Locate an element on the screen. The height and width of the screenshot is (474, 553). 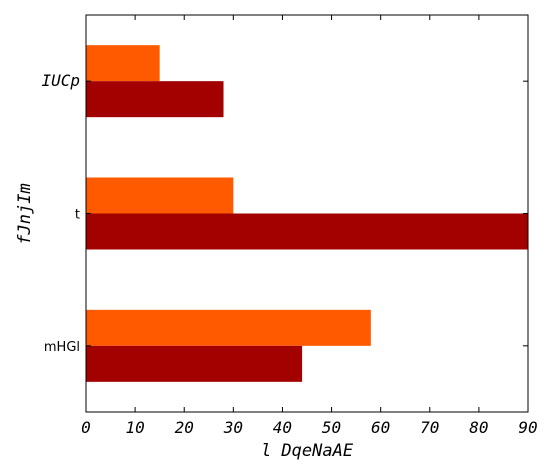
y-tick-label-IUCp: IUCp is located at coordinates (60, 80).